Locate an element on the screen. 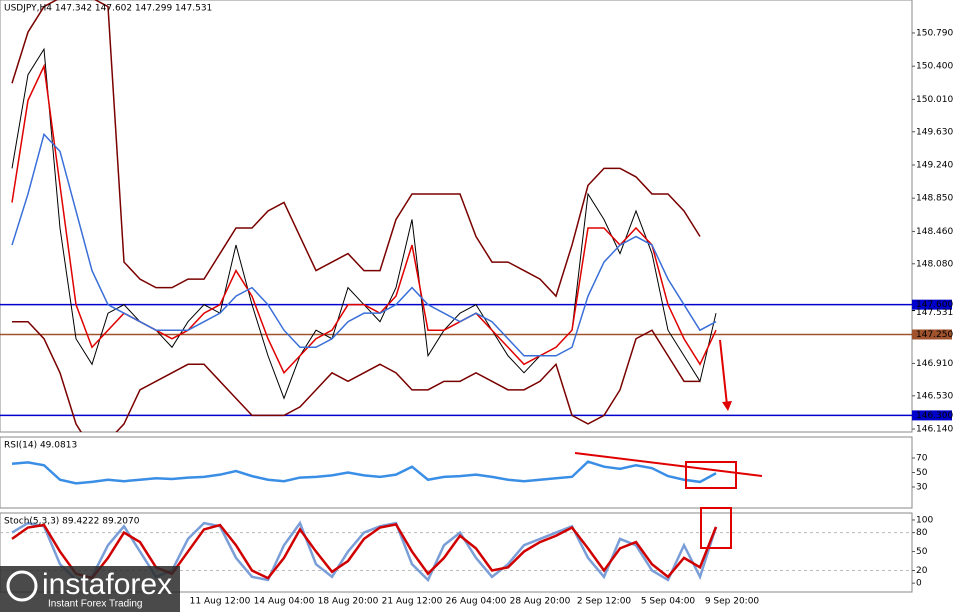 Image resolution: width=956 pixels, height=612 pixels. y-tick-label: 146.140 is located at coordinates (934, 430).